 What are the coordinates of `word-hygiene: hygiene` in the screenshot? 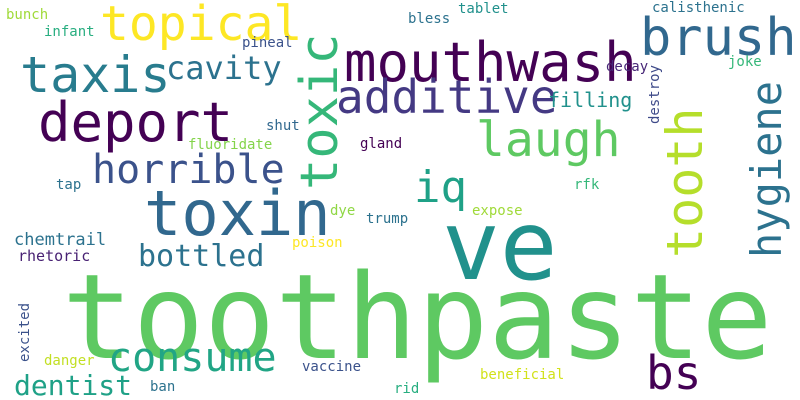 It's located at (766, 169).